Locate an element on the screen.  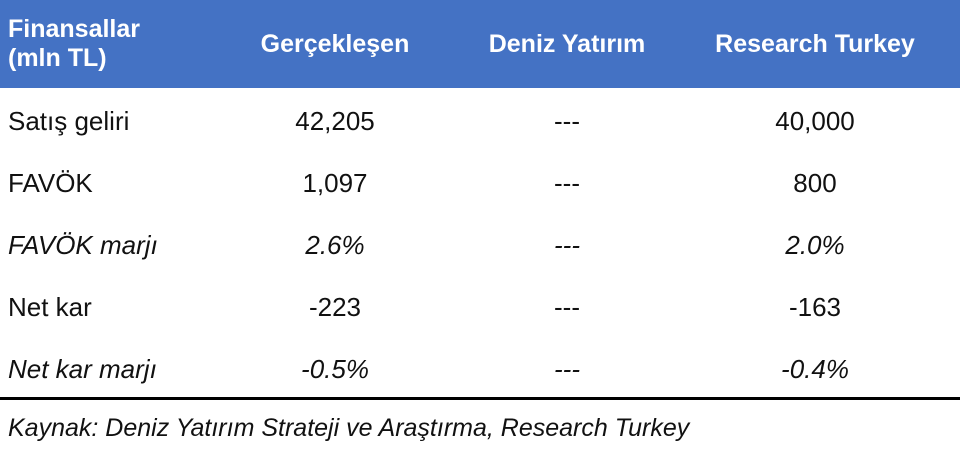
row-label: FAVÖK is located at coordinates (50, 182).